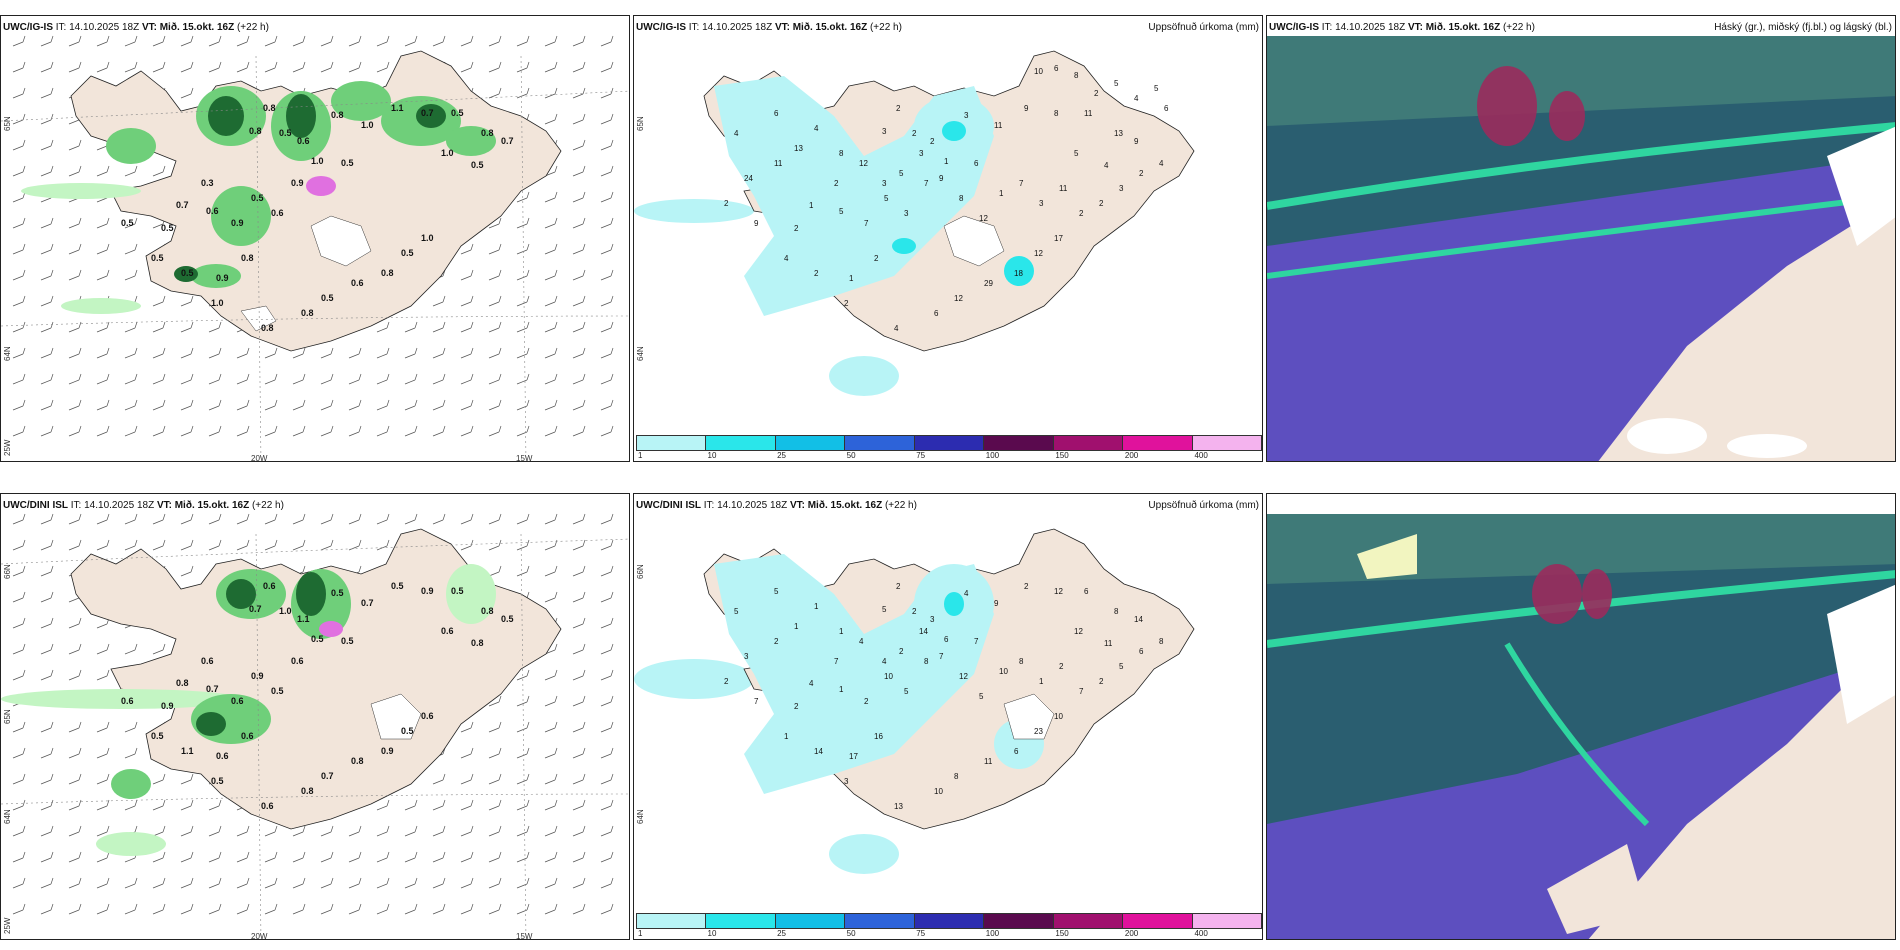  What do you see at coordinates (297, 183) in the screenshot?
I see `value-label: 0.9` at bounding box center [297, 183].